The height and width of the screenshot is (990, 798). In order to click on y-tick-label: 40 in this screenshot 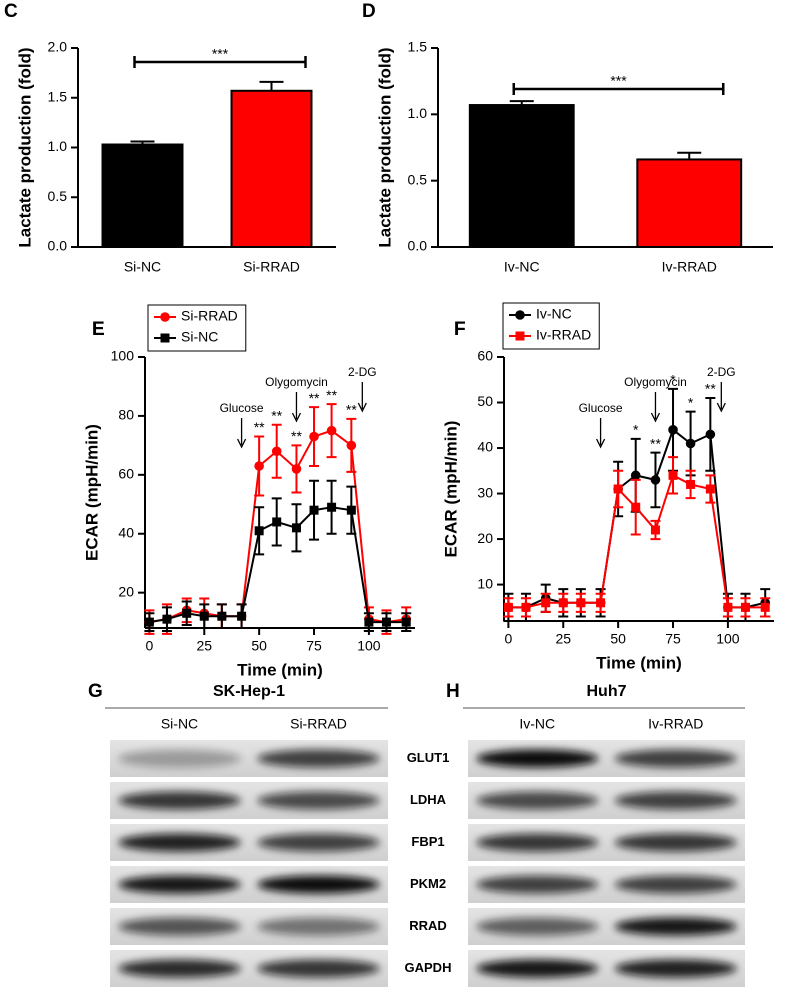, I will do `click(126, 532)`.